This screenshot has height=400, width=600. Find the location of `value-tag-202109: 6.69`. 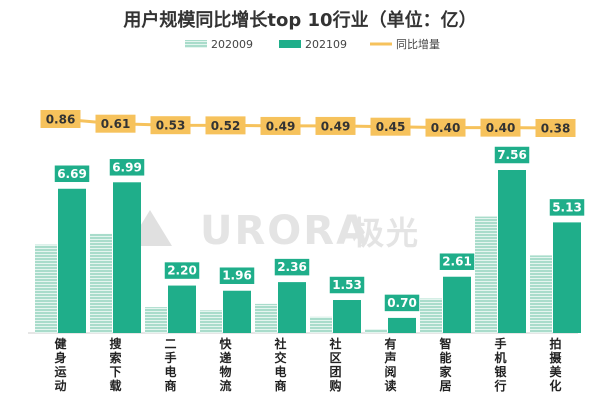

value-tag-202109: 6.69 is located at coordinates (72, 174).